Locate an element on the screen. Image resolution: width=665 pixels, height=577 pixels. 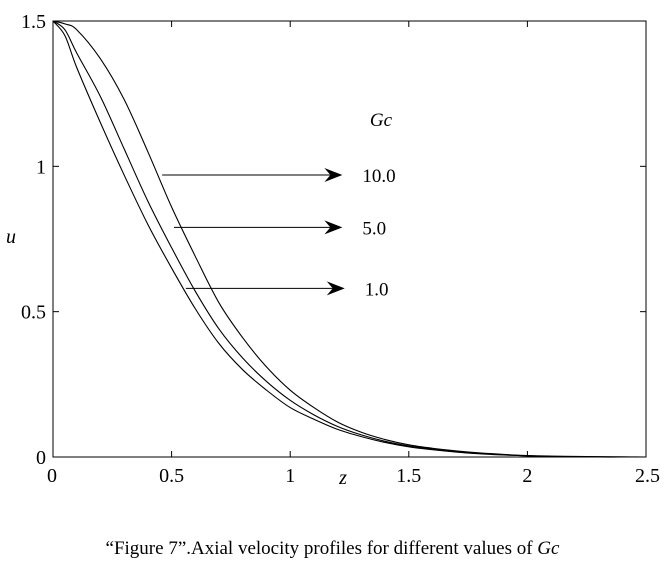
y-tick-label: 1 is located at coordinates (41, 167).